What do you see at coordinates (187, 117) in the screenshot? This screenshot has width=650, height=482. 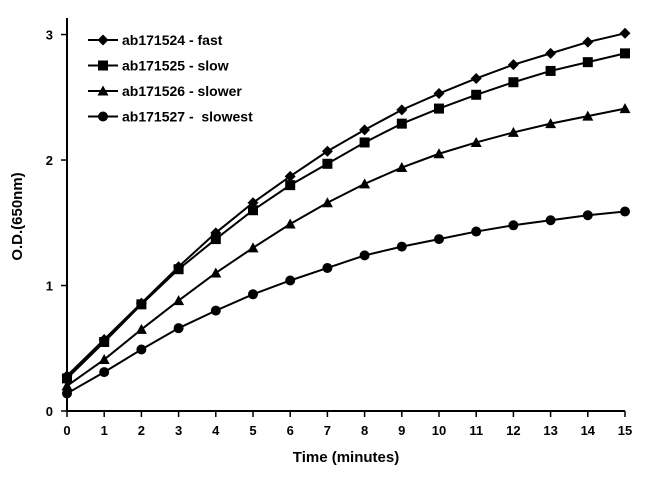 I see `legend-label: ab171527 - slowest` at bounding box center [187, 117].